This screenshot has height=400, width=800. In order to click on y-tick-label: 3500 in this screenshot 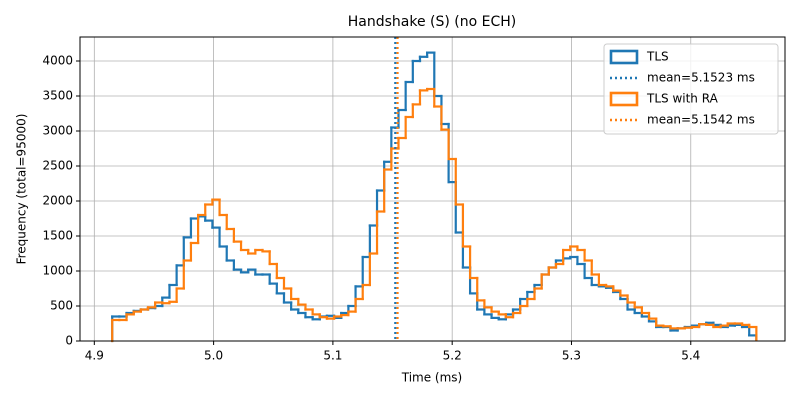, I will do `click(57, 96)`.